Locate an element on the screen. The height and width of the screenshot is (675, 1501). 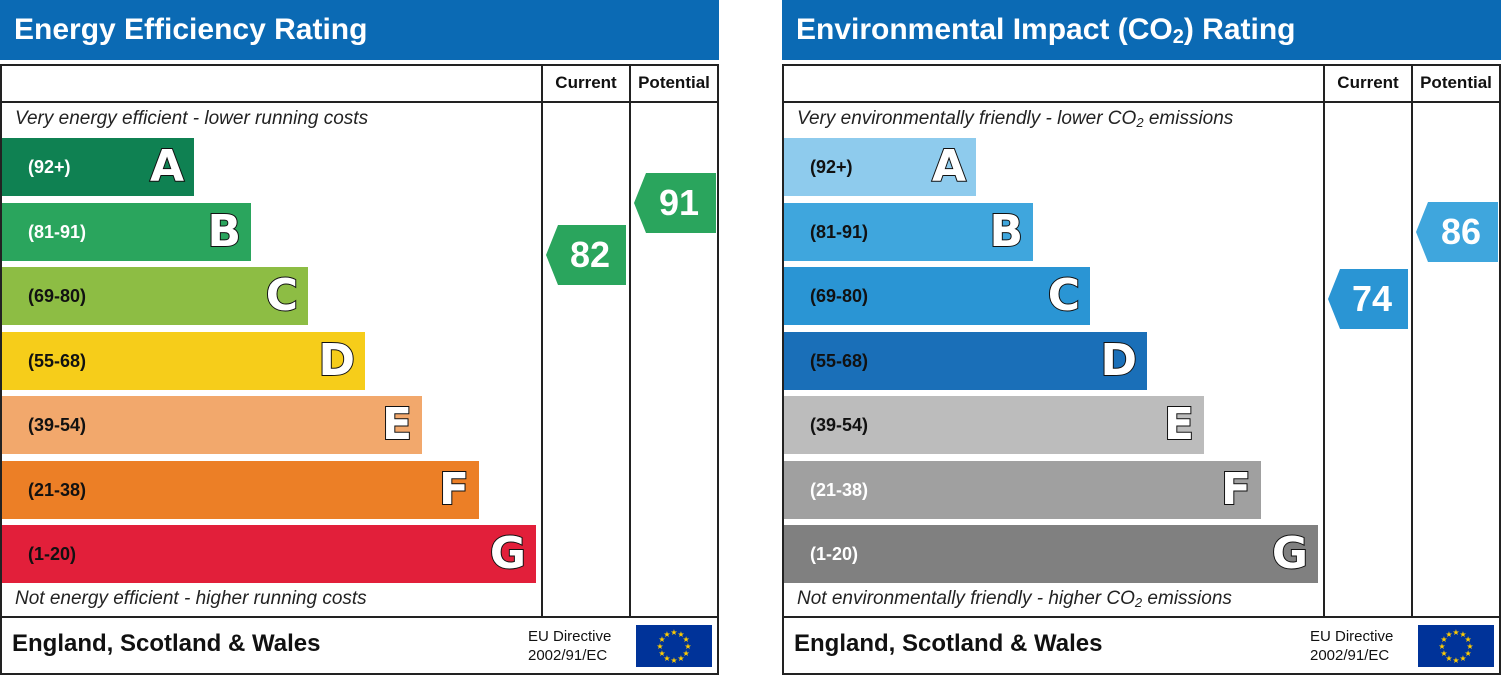
current-rating-marker: 74 is located at coordinates (1368, 298).